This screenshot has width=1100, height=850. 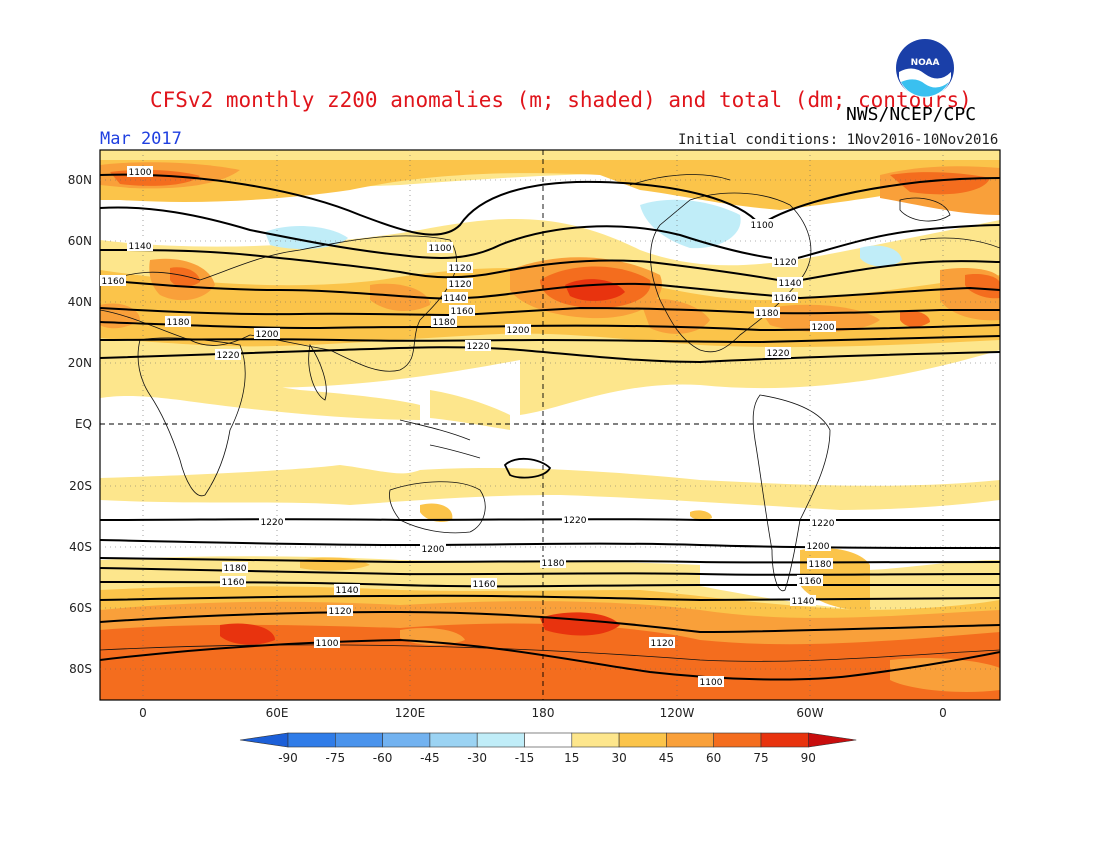 What do you see at coordinates (809, 713) in the screenshot?
I see `lon-tick: 60W` at bounding box center [809, 713].